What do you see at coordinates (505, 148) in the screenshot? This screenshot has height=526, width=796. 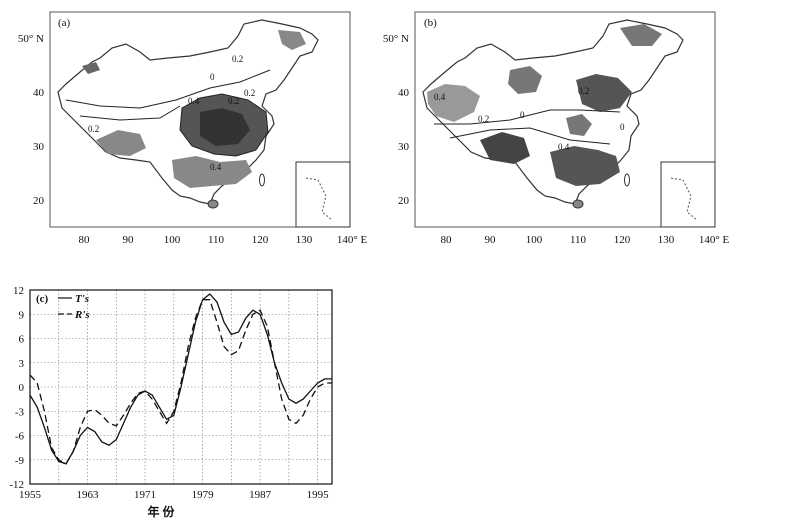 I see `shaded-region-b4` at bounding box center [505, 148].